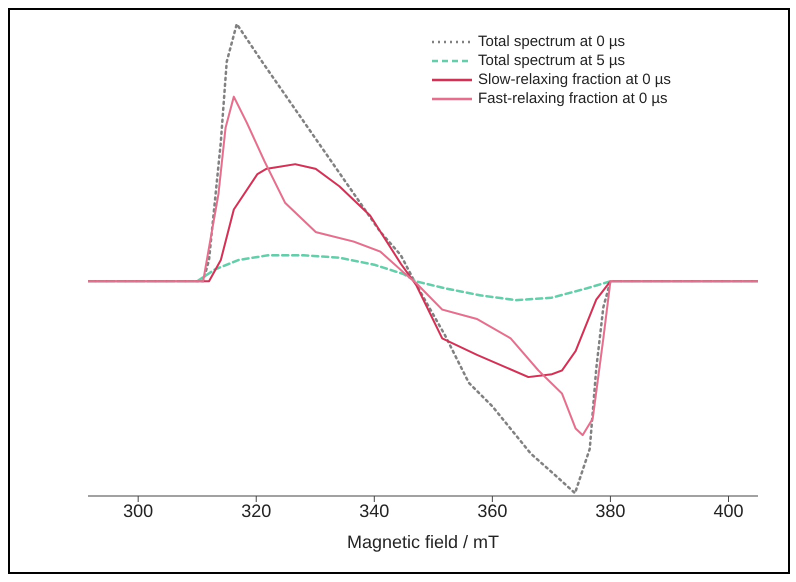  I want to click on legend-label: Total spectrum at 0 µs, so click(552, 41).